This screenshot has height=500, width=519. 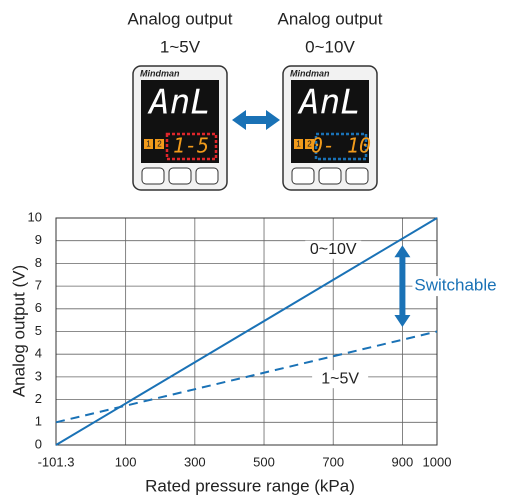 I want to click on device: Analog output 1~5V Mindman AnL 1 2 1-5, so click(x=180, y=100).